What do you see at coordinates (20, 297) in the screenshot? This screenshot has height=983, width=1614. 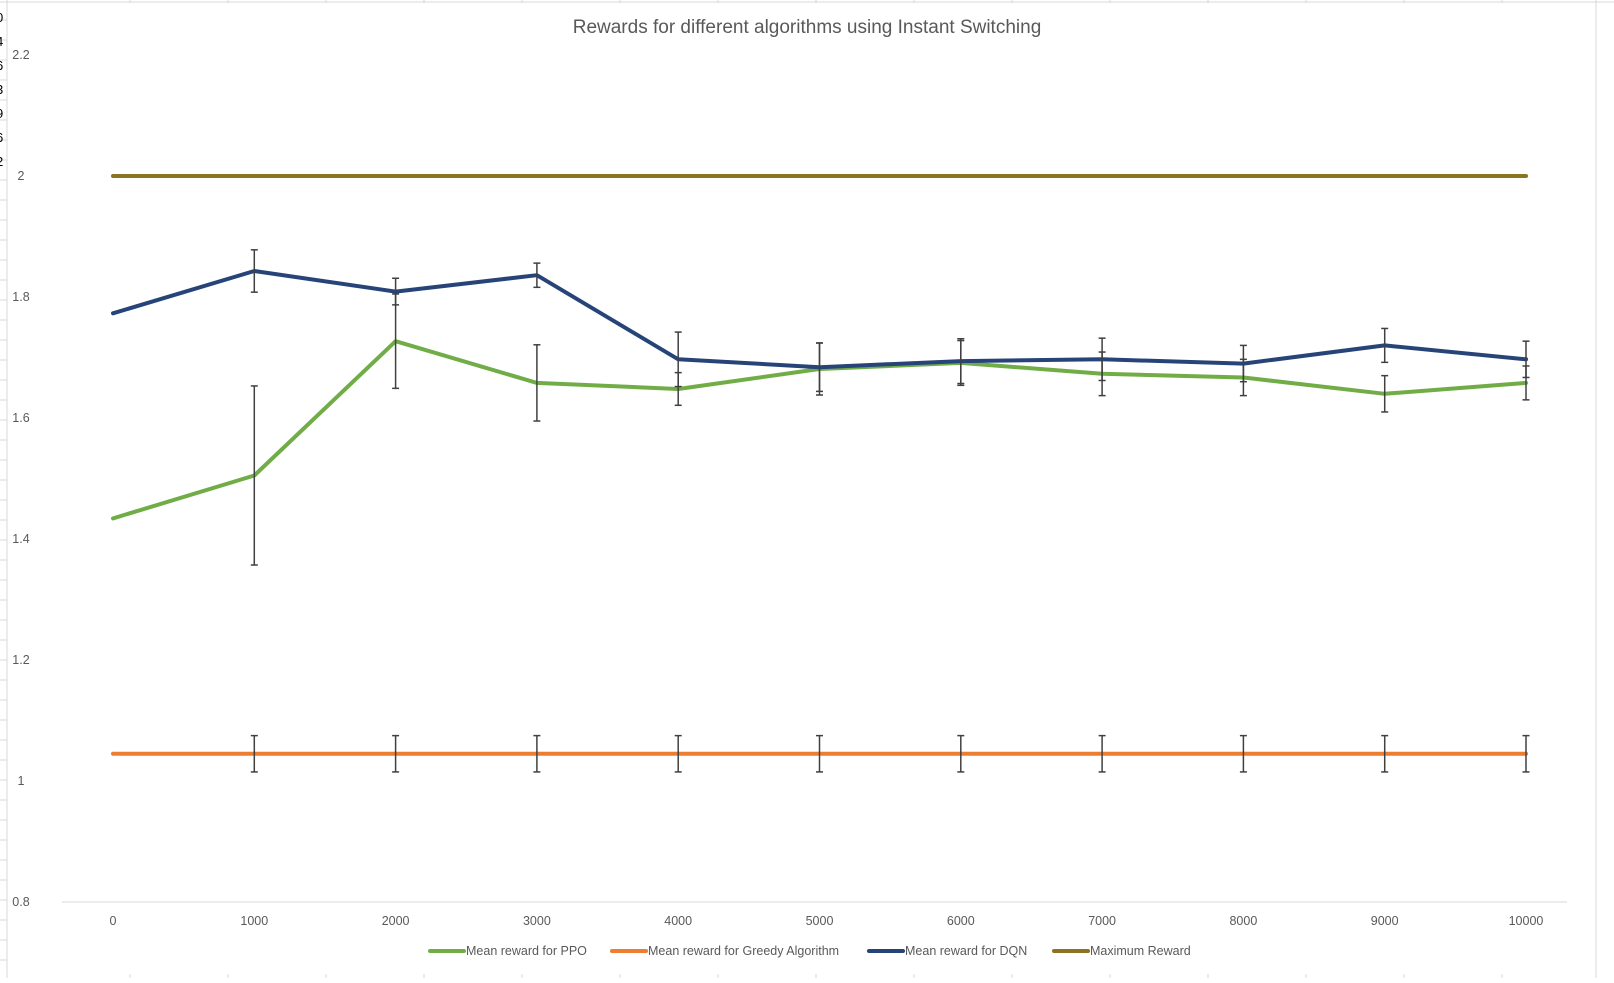 I see `y-tick-label: 1.8` at bounding box center [20, 297].